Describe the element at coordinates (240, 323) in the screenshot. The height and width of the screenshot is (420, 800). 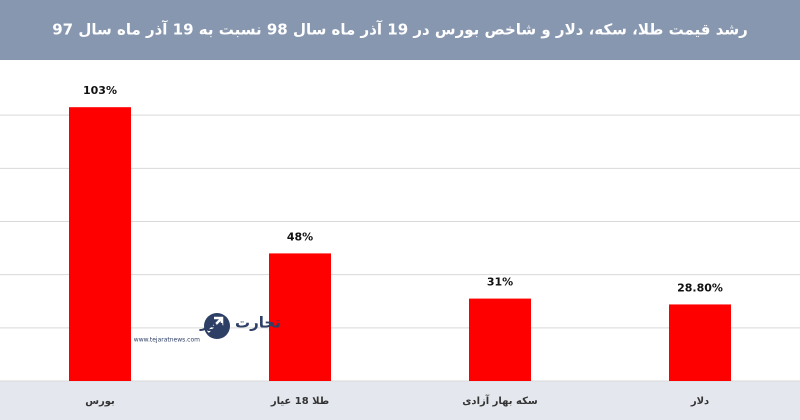
I see `watermark-name: تجارت نیوز` at that location.